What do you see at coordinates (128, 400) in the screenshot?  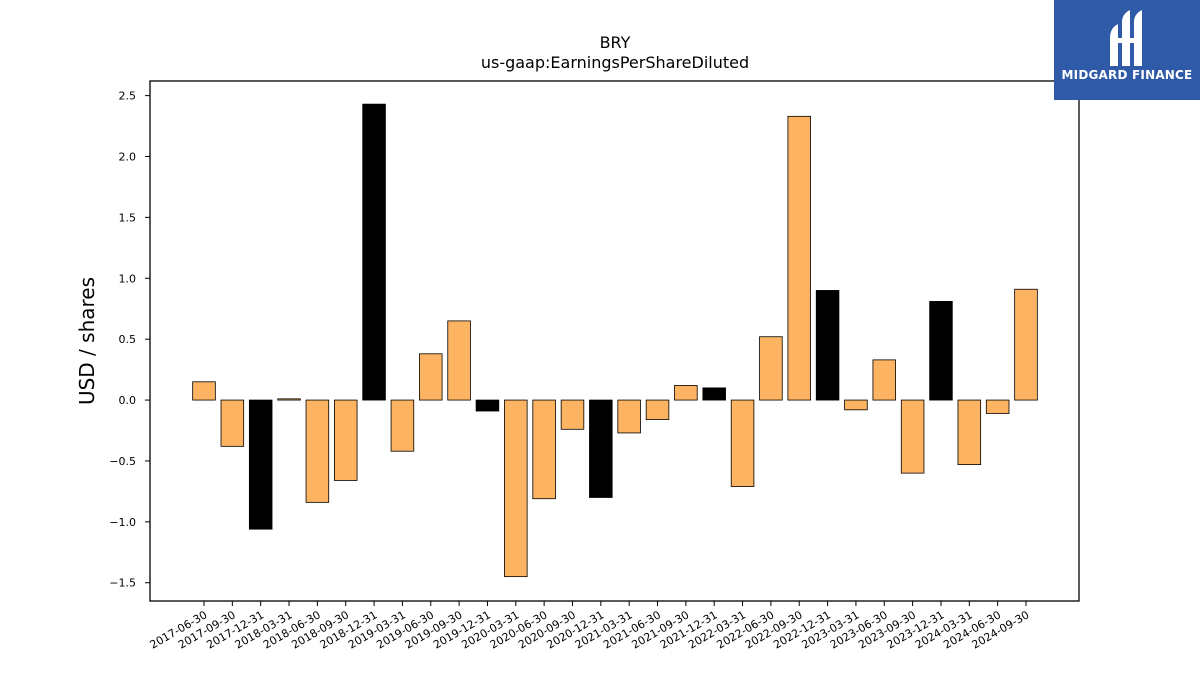 I see `y-tick-label: 0.0` at bounding box center [128, 400].